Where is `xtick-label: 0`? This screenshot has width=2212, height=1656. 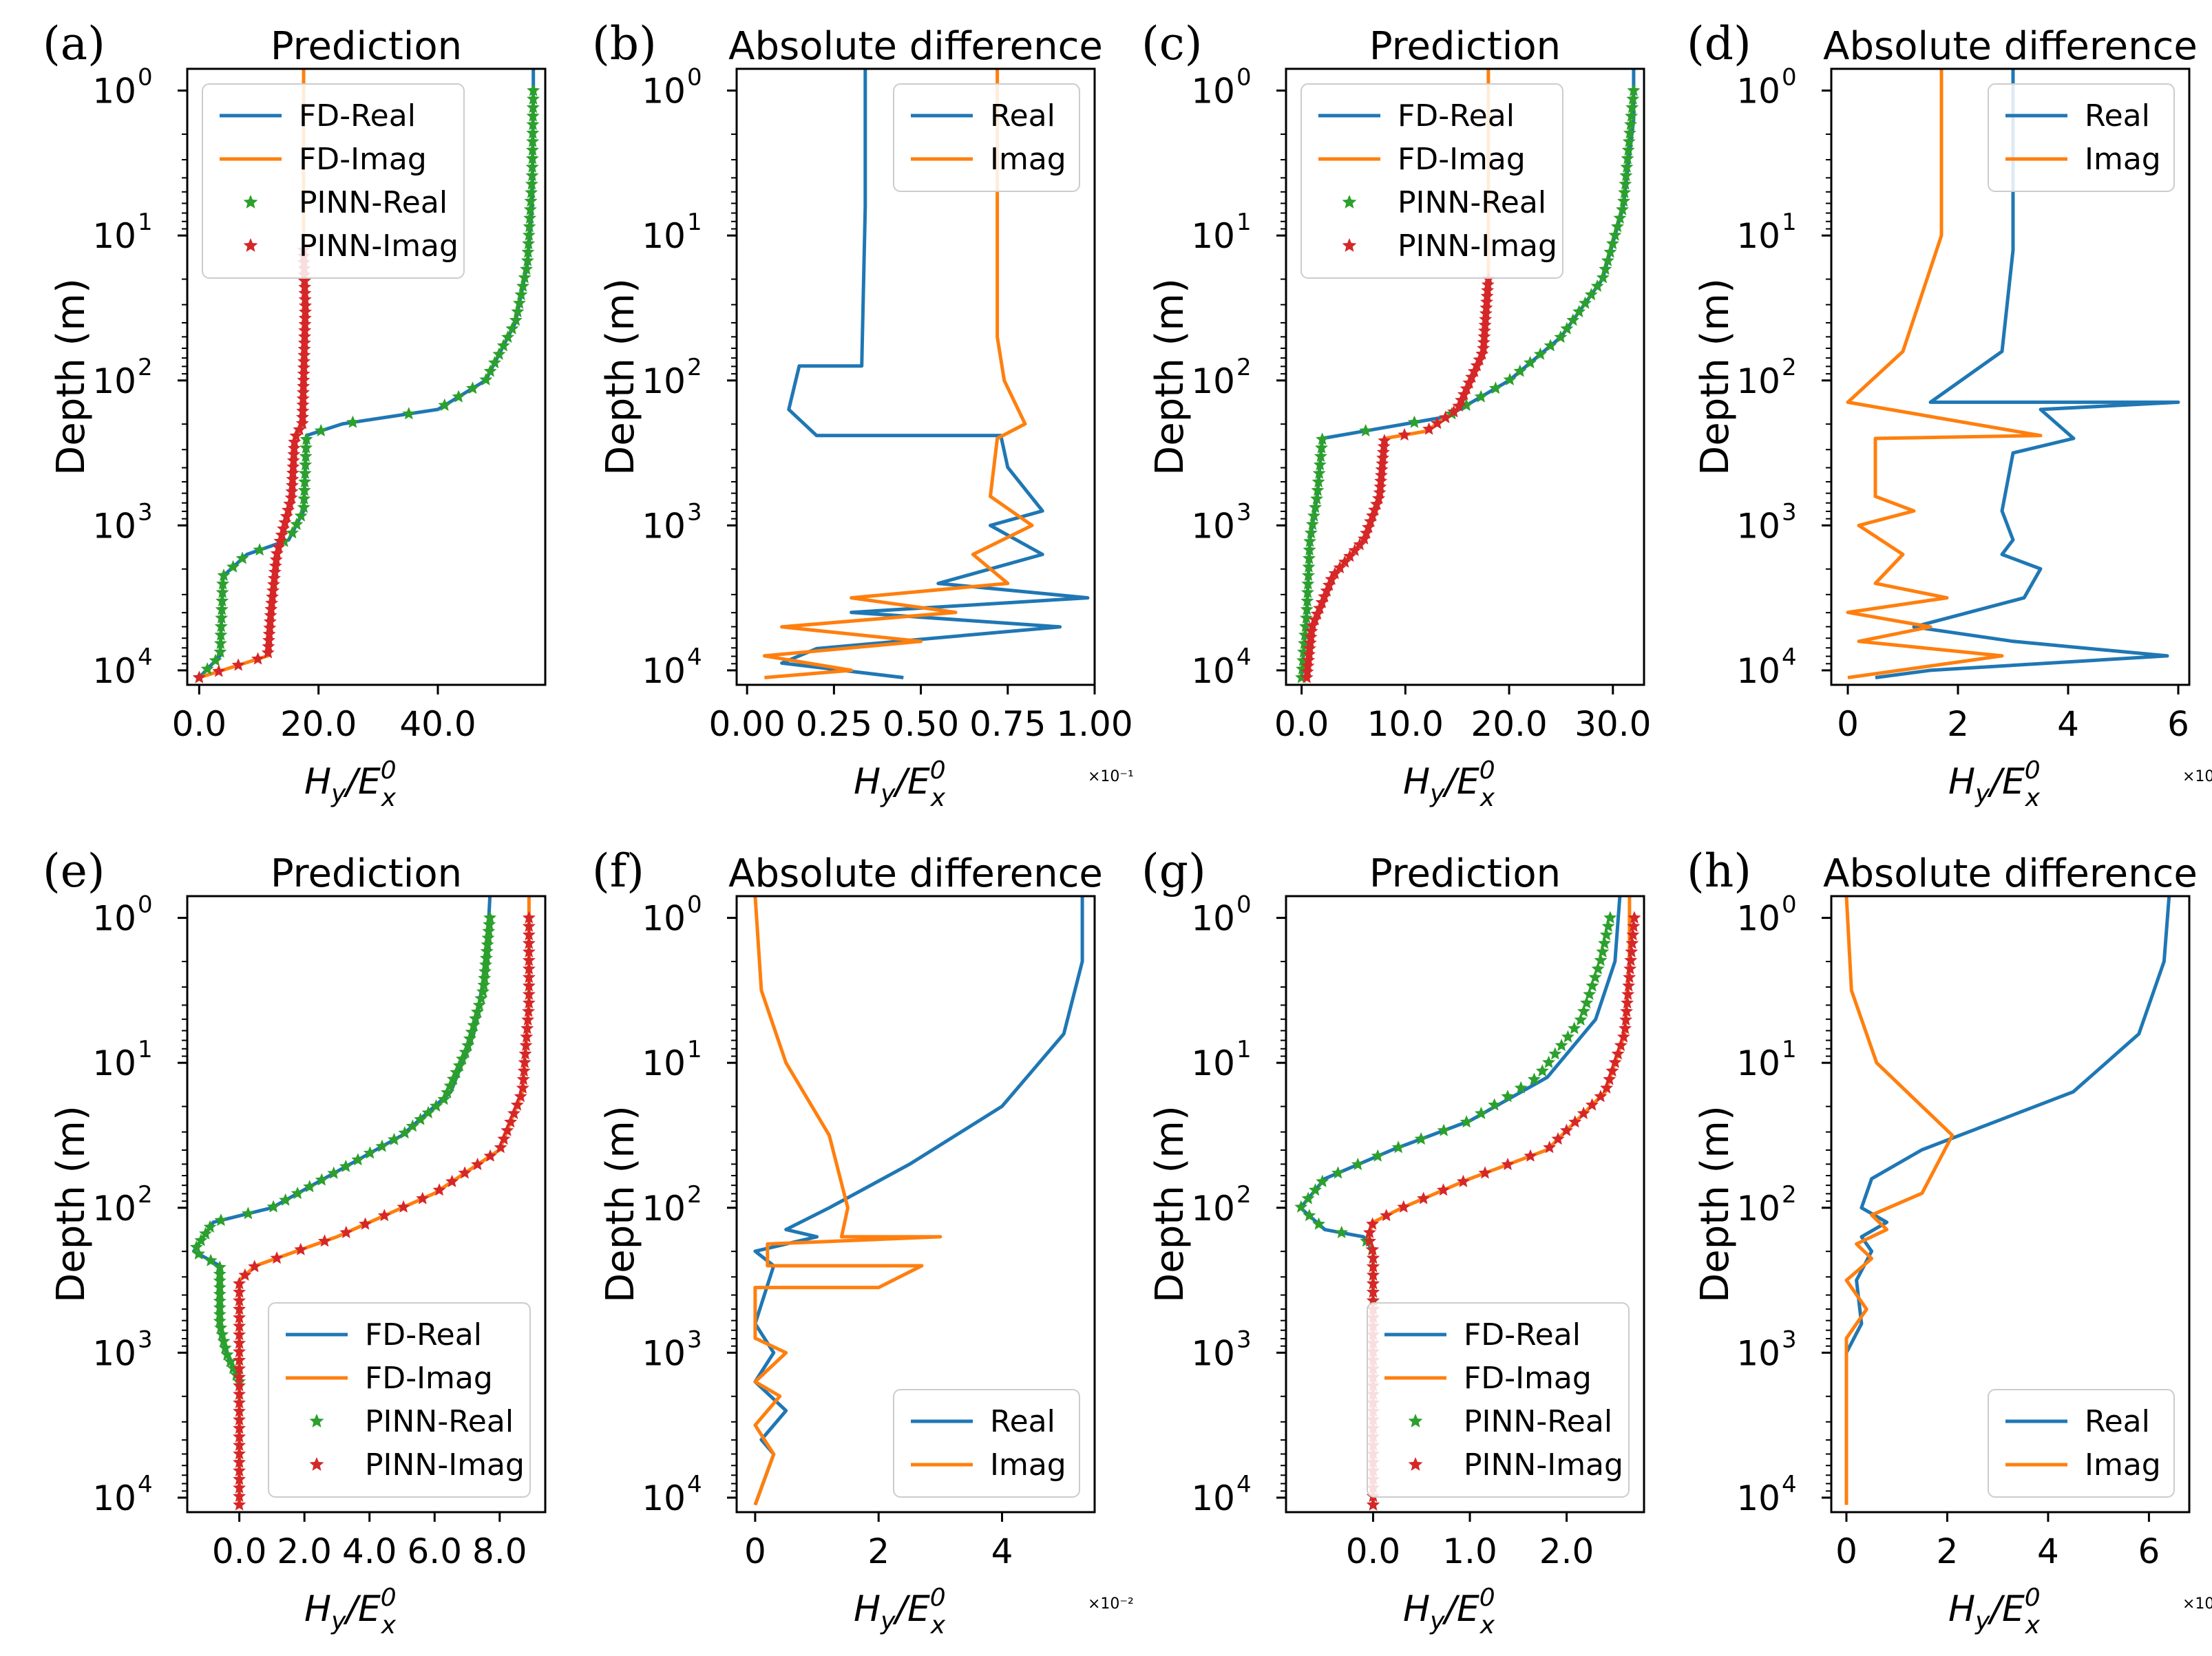
xtick-label: 0 is located at coordinates (1848, 724).